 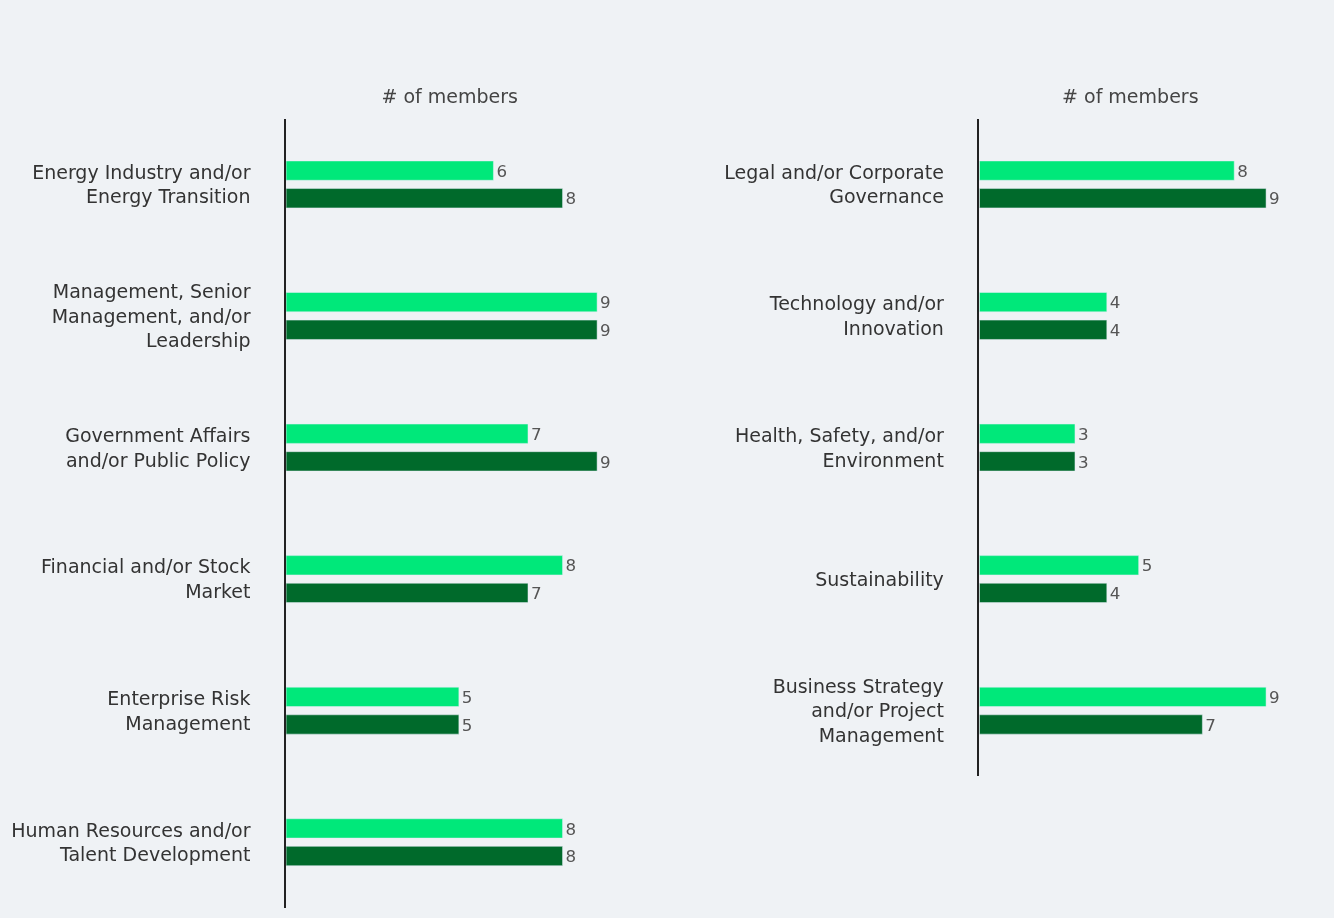 What do you see at coordinates (879, 578) in the screenshot?
I see `y-tick-label: Sustainability` at bounding box center [879, 578].